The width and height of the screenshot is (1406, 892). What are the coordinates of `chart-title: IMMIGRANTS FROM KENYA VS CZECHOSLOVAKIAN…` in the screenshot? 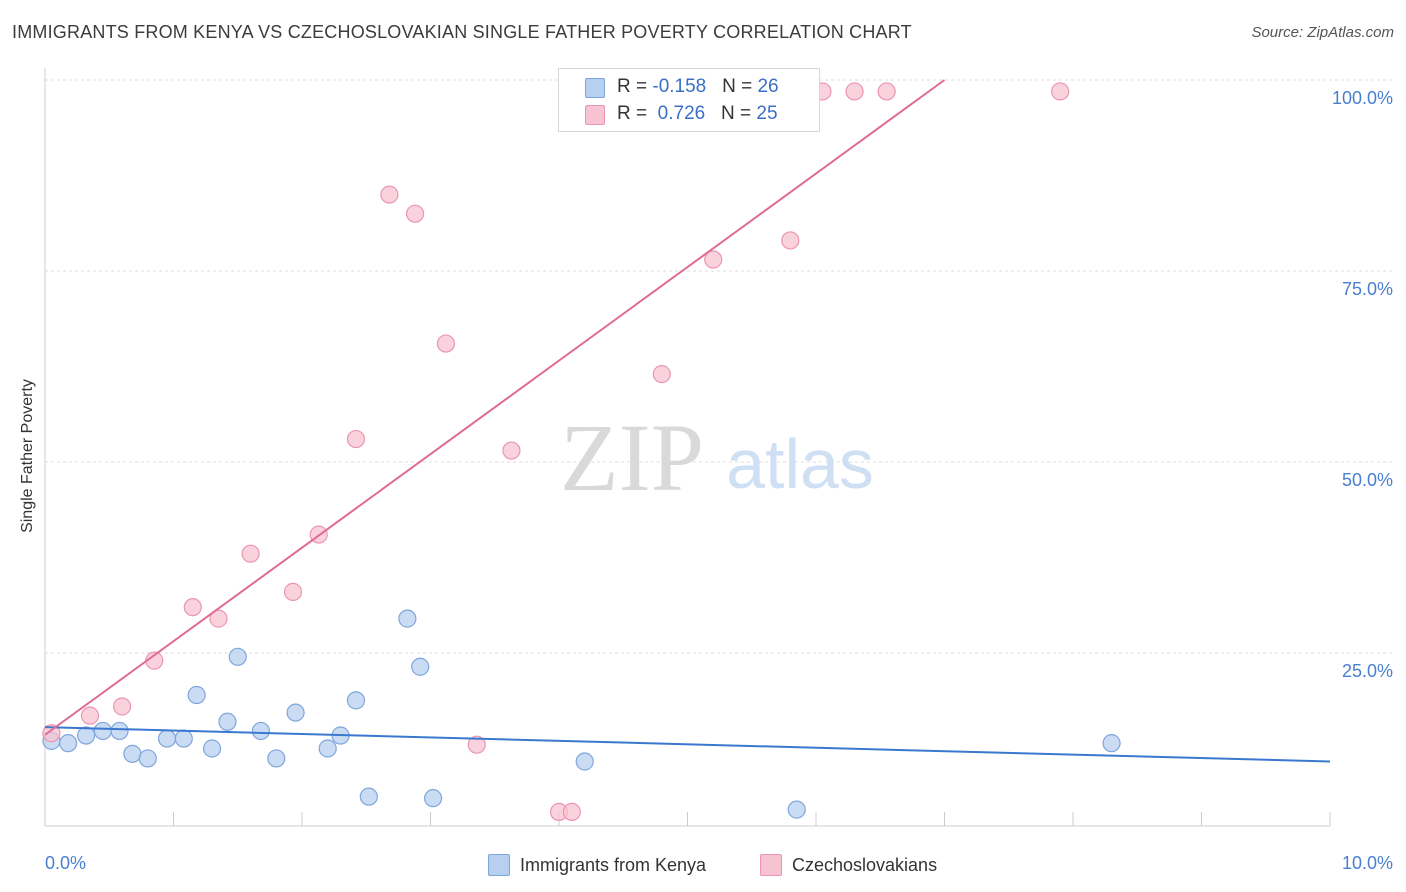 It's located at (462, 32).